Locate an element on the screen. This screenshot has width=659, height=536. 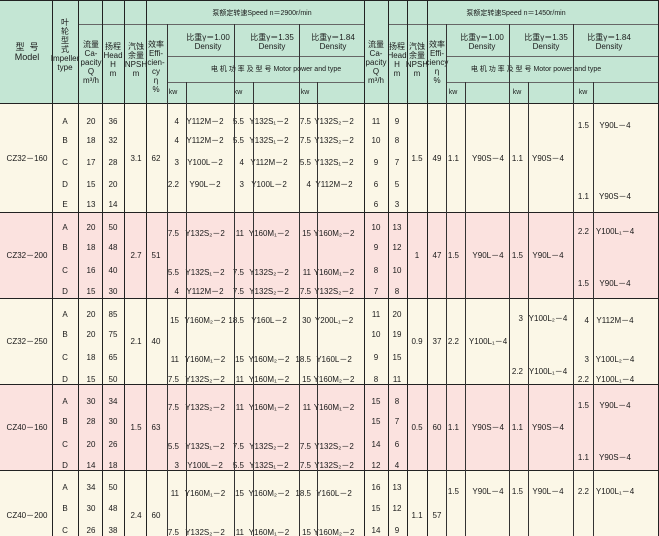
group-band is located at coordinates (329, 503).